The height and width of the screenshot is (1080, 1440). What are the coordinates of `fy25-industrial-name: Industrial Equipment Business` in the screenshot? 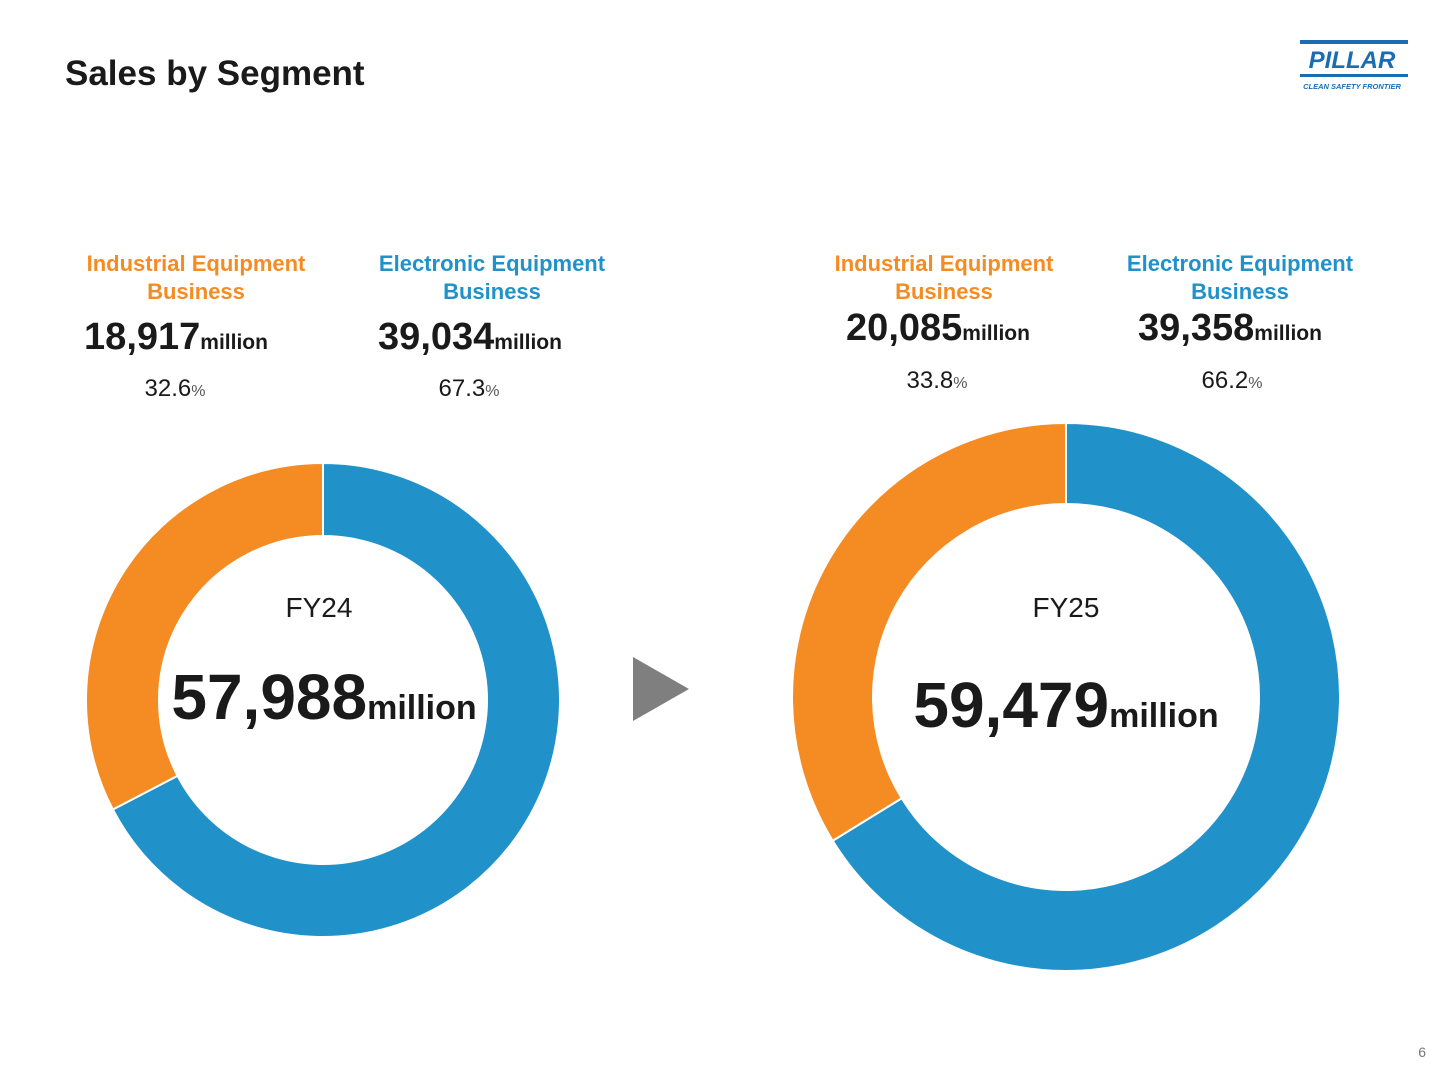 It's located at (944, 278).